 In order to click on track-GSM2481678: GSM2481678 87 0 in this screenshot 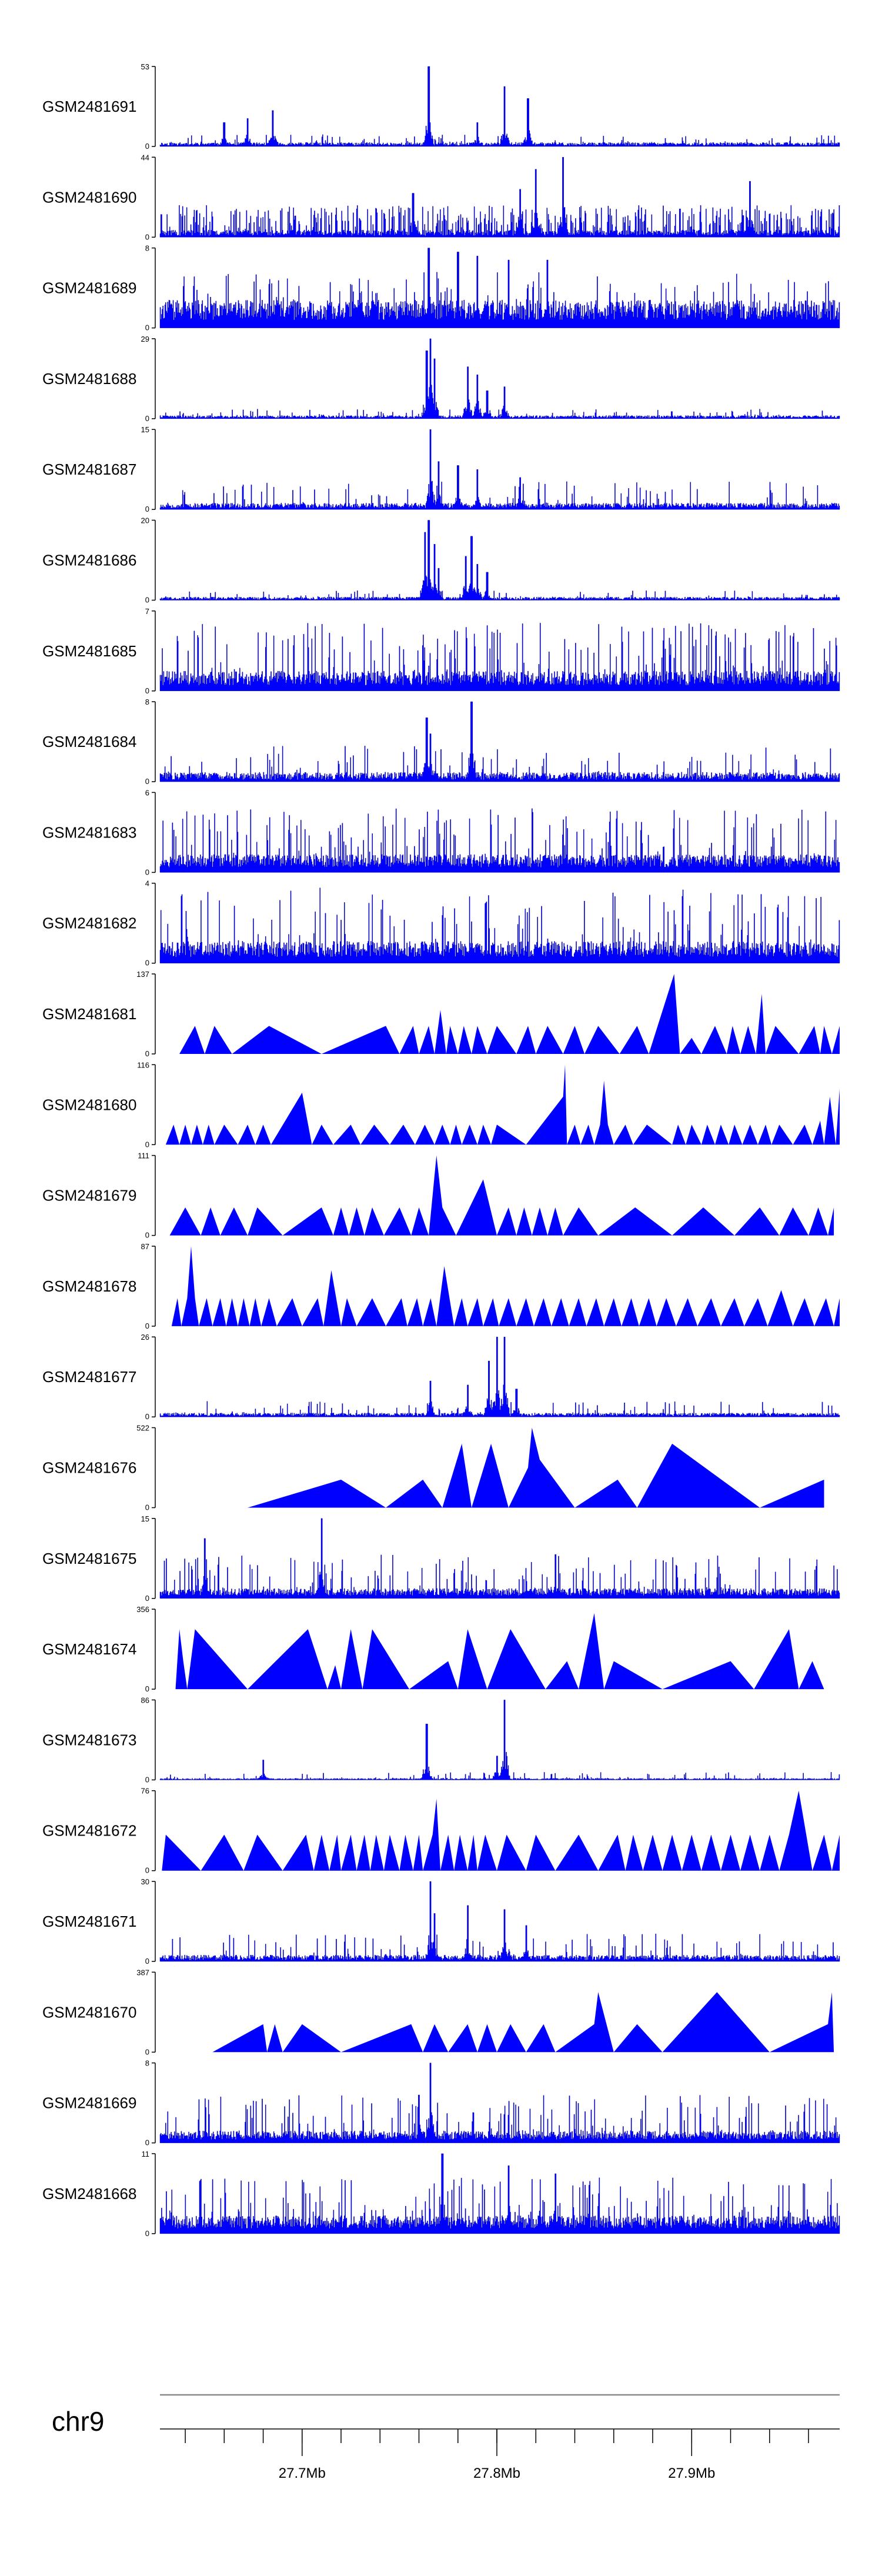, I will do `click(441, 1286)`.